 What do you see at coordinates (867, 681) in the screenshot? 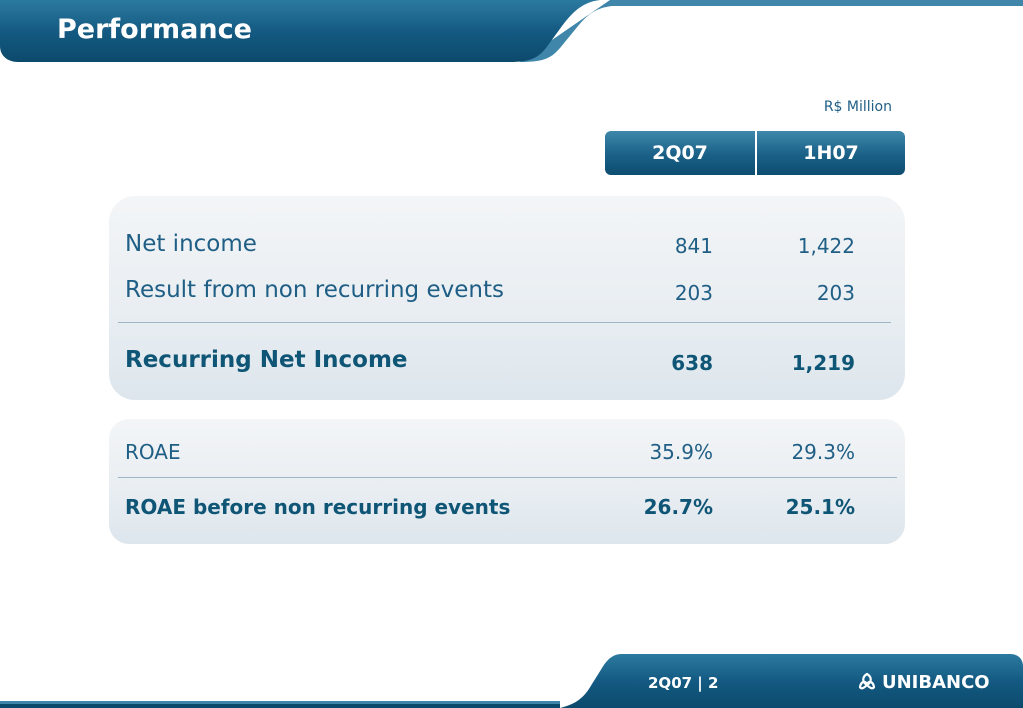
I see `unibanco-logo-icon` at bounding box center [867, 681].